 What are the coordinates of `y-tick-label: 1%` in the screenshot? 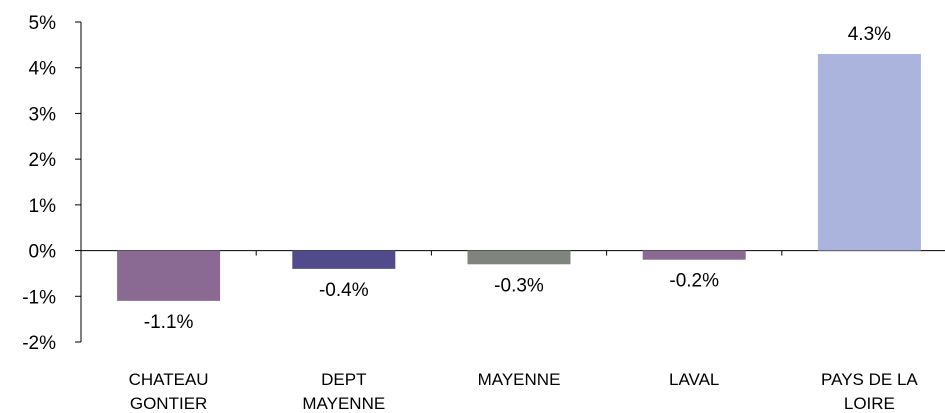 It's located at (43, 206).